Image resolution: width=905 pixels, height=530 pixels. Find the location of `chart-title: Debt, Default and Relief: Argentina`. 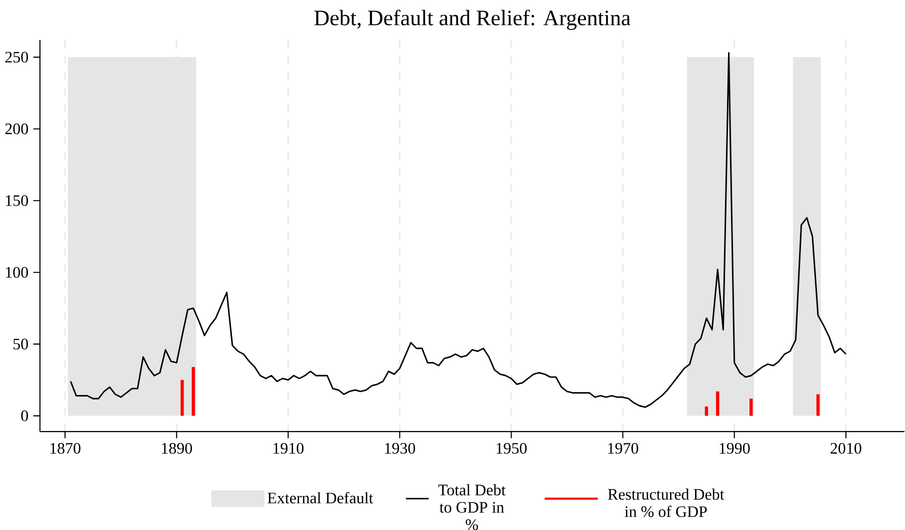

chart-title: Debt, Default and Relief: Argentina is located at coordinates (472, 20).